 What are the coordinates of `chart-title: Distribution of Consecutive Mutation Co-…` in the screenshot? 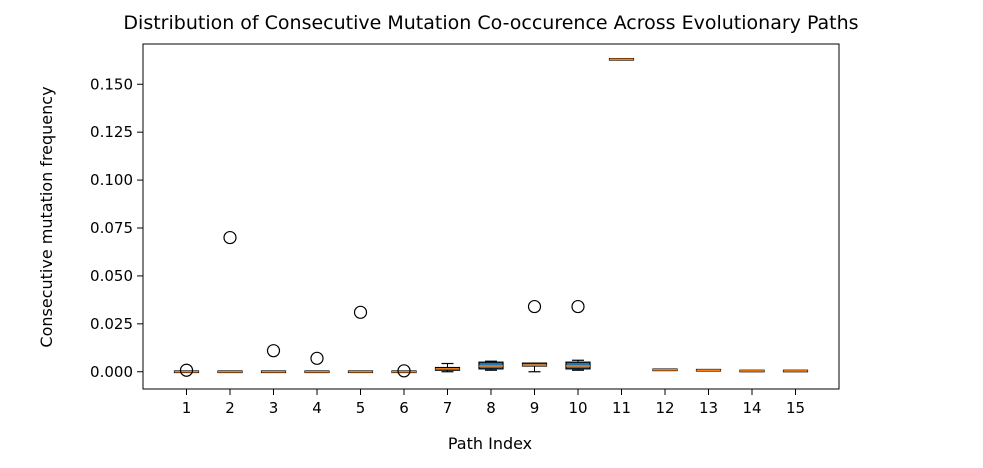 It's located at (490, 23).